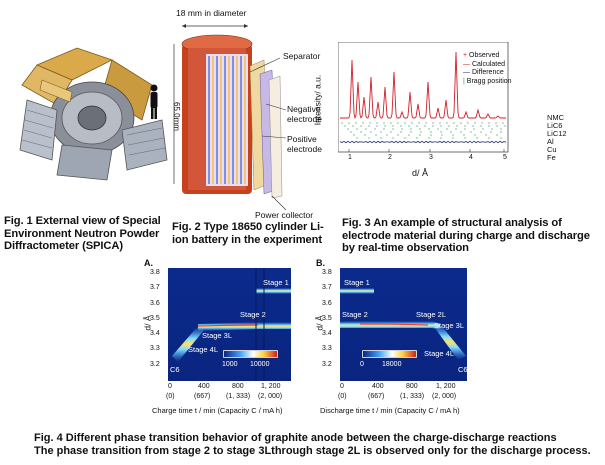 The height and width of the screenshot is (465, 605). What do you see at coordinates (471, 157) in the screenshot?
I see `fig3-xtick: 4` at bounding box center [471, 157].